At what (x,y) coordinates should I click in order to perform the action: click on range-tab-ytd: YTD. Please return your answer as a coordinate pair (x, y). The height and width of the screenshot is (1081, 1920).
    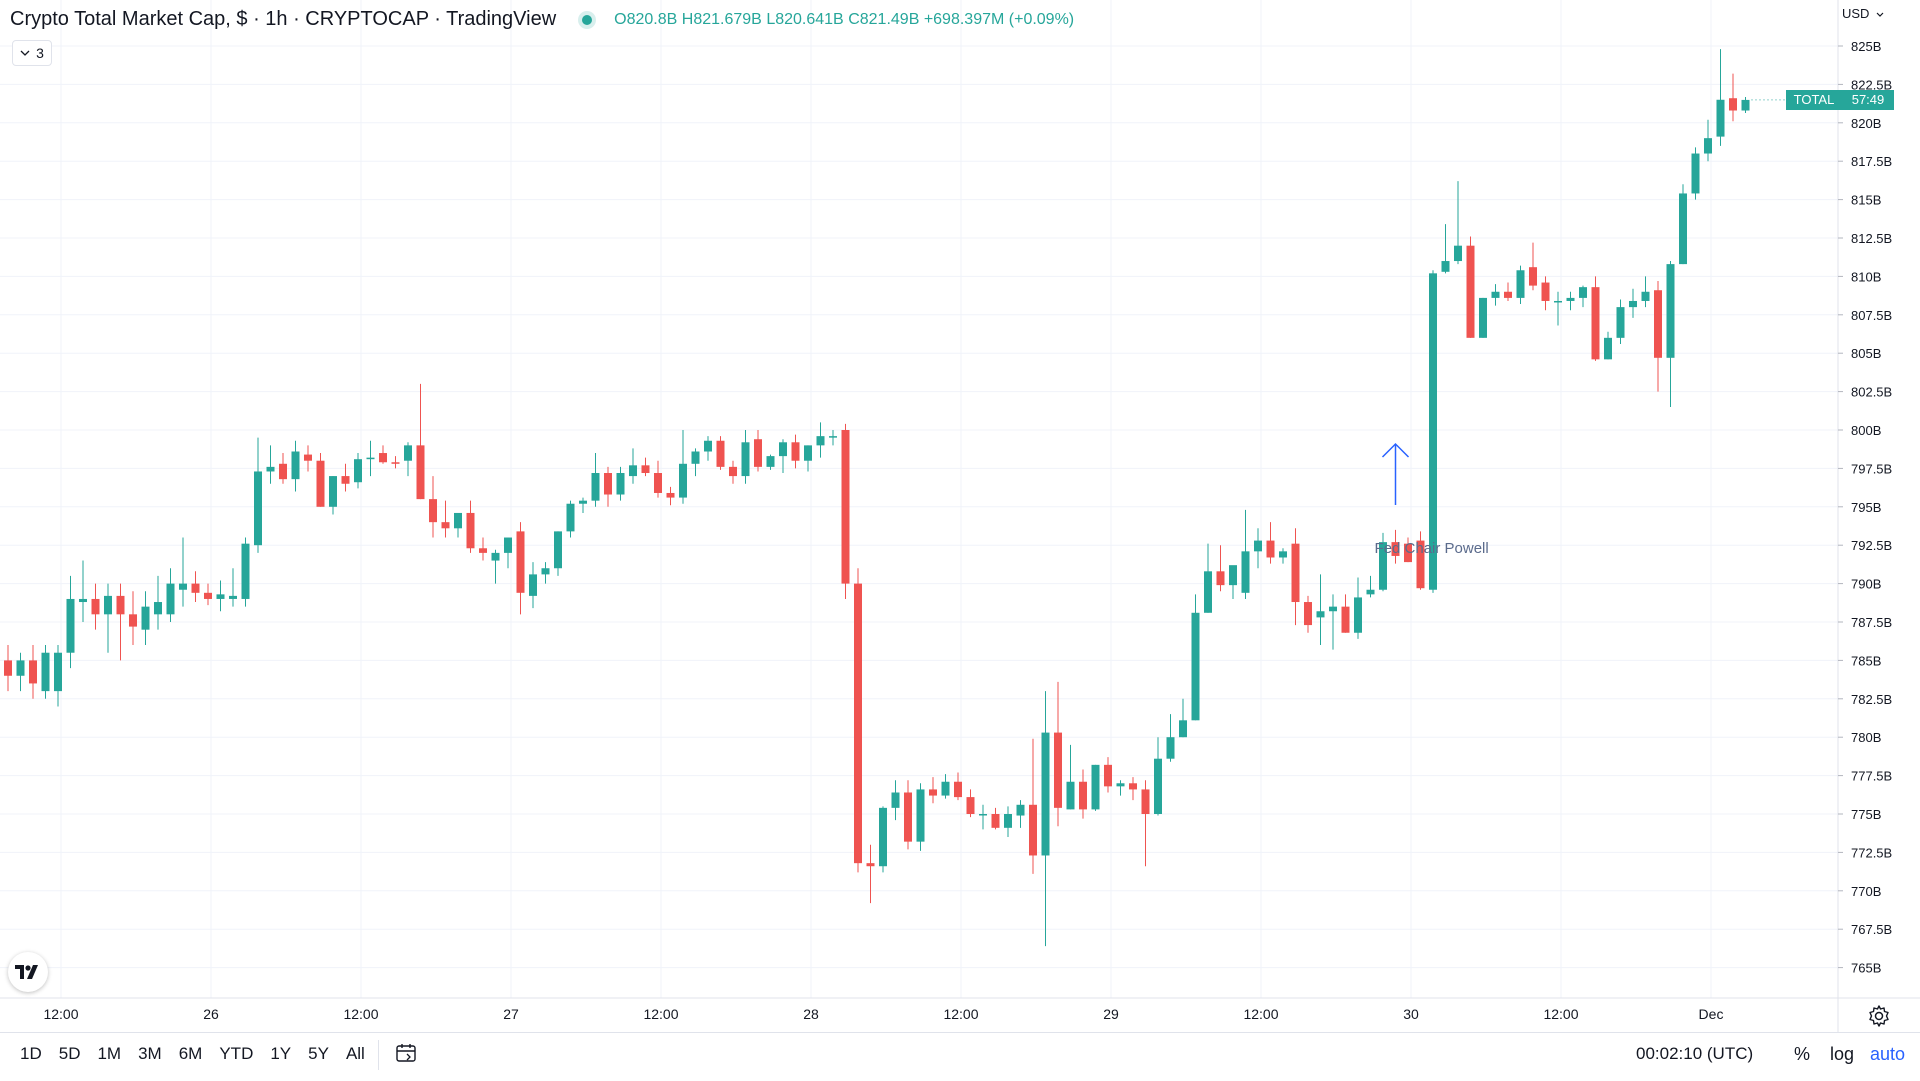
    Looking at the image, I should click on (236, 1053).